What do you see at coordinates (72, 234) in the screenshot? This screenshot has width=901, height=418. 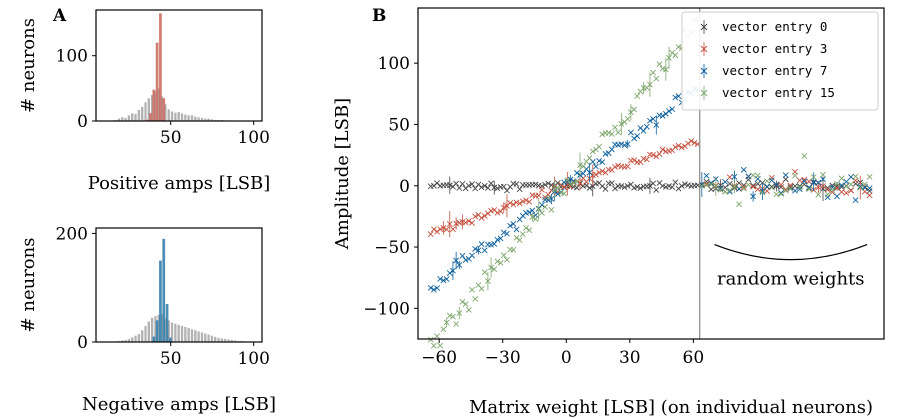 I see `y-tick-label: 200` at bounding box center [72, 234].